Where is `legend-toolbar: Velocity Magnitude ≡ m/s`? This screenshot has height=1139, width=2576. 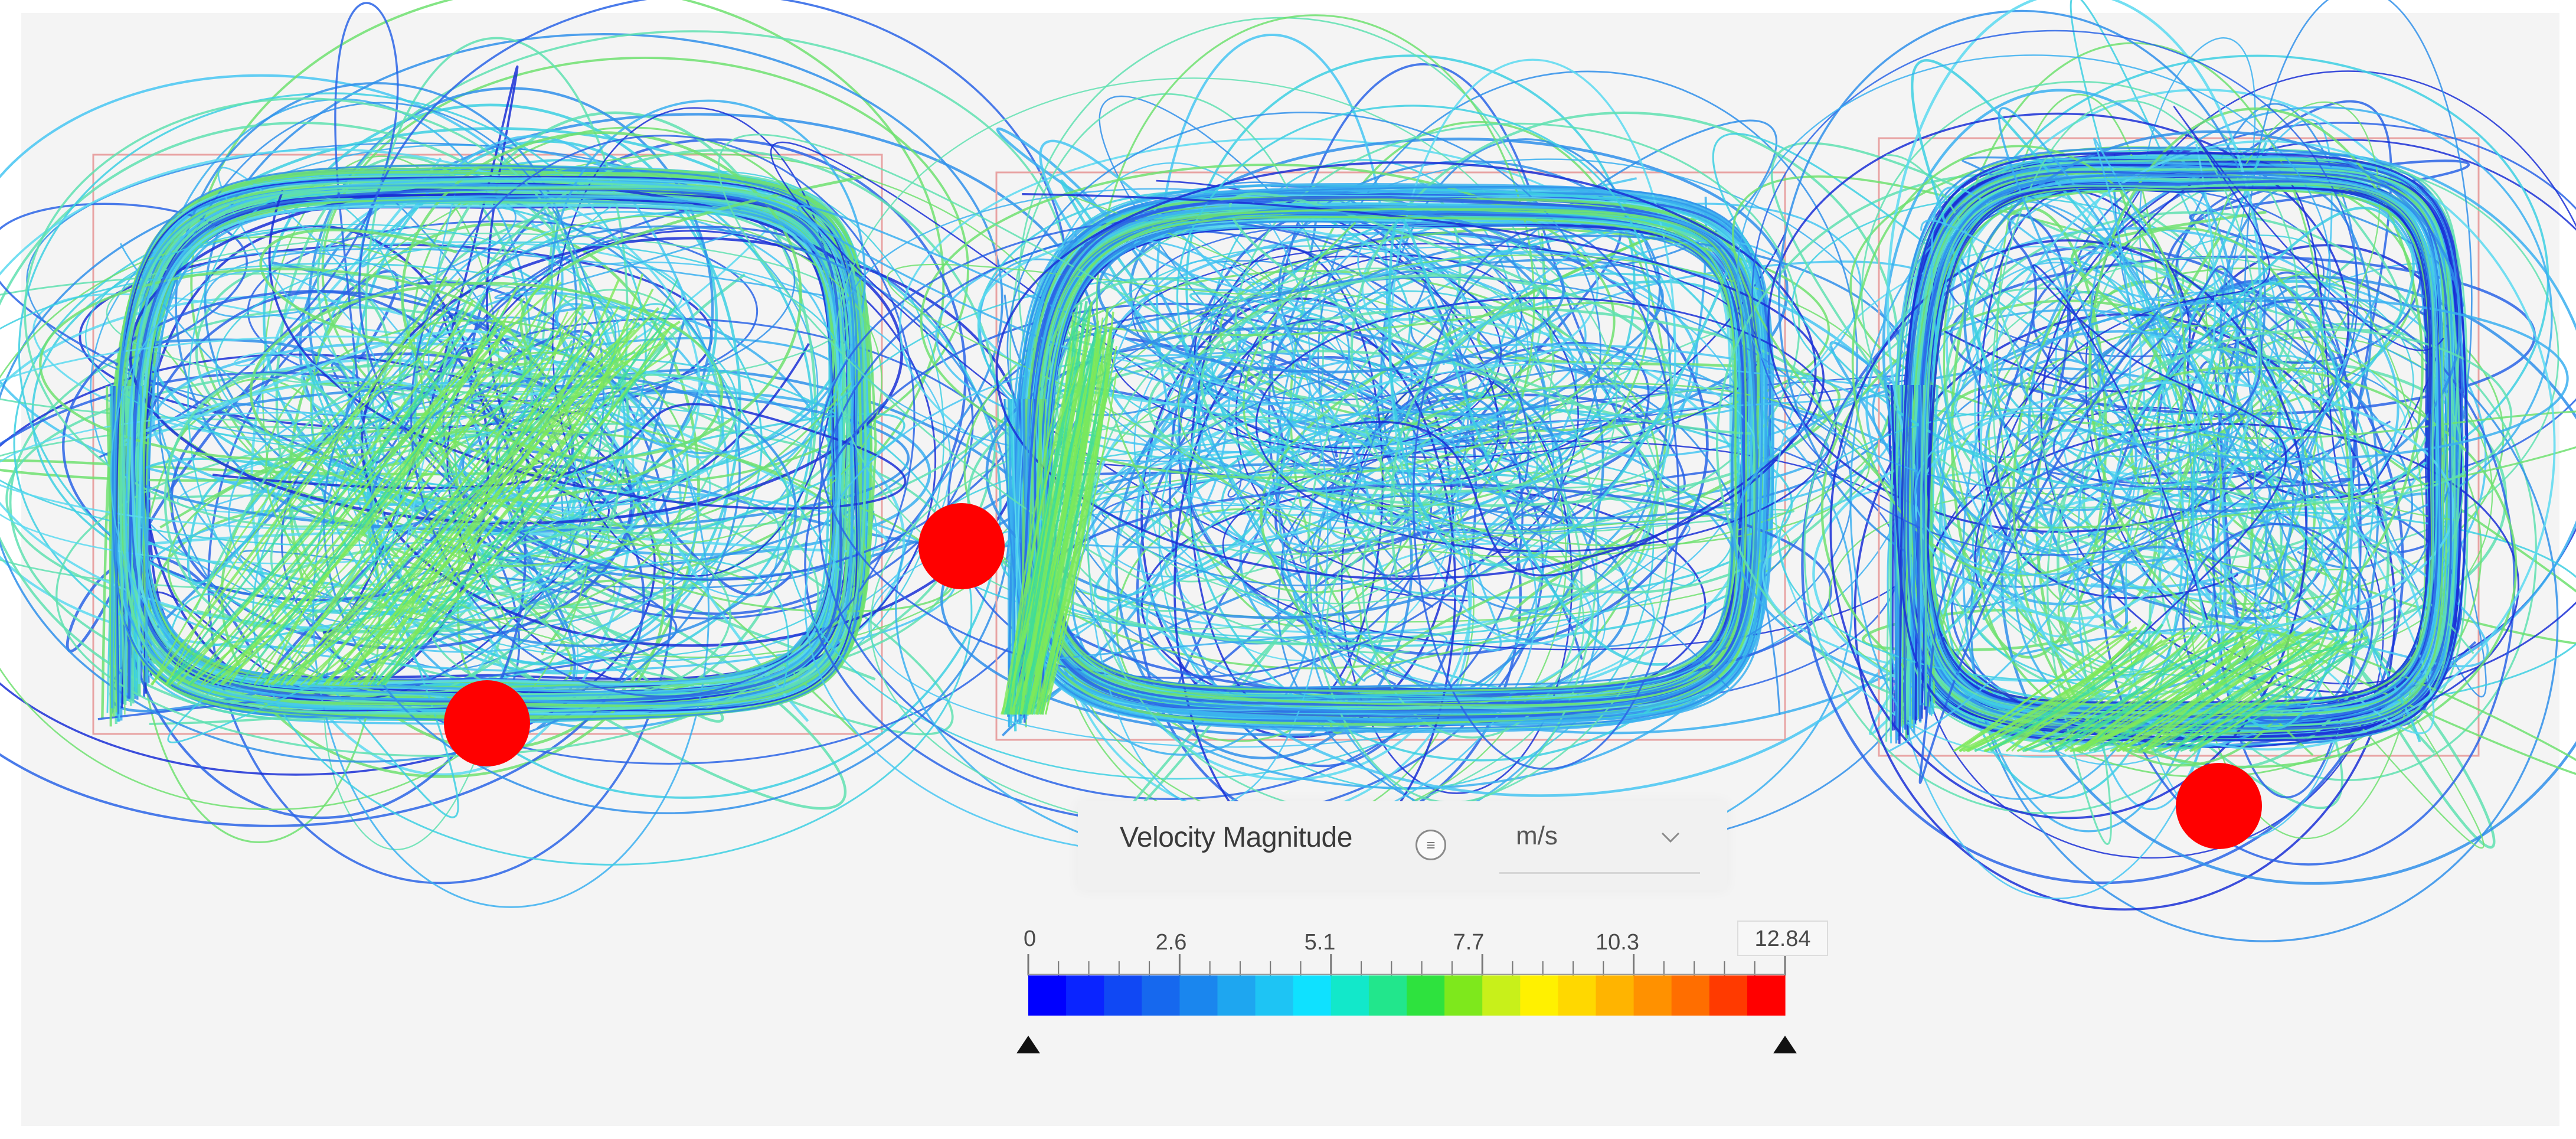 legend-toolbar: Velocity Magnitude ≡ m/s is located at coordinates (1402, 845).